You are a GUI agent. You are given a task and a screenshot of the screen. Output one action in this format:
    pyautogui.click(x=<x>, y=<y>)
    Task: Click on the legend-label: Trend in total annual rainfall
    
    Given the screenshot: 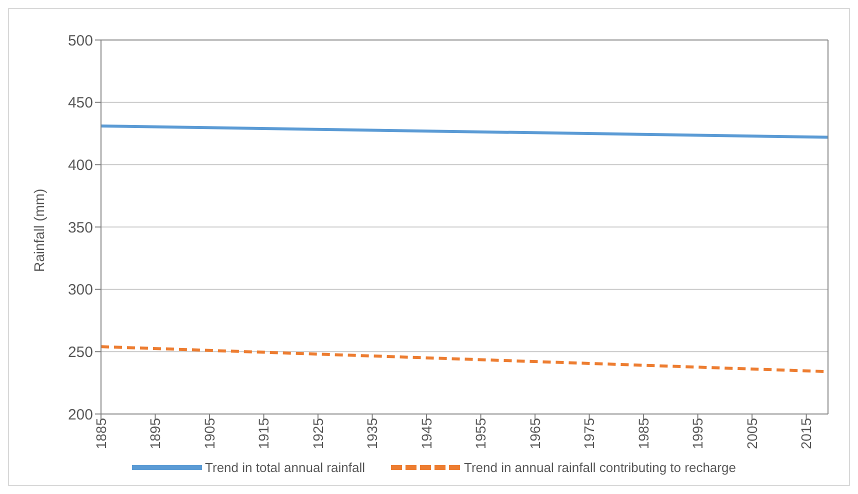 What is the action you would take?
    pyautogui.click(x=285, y=467)
    